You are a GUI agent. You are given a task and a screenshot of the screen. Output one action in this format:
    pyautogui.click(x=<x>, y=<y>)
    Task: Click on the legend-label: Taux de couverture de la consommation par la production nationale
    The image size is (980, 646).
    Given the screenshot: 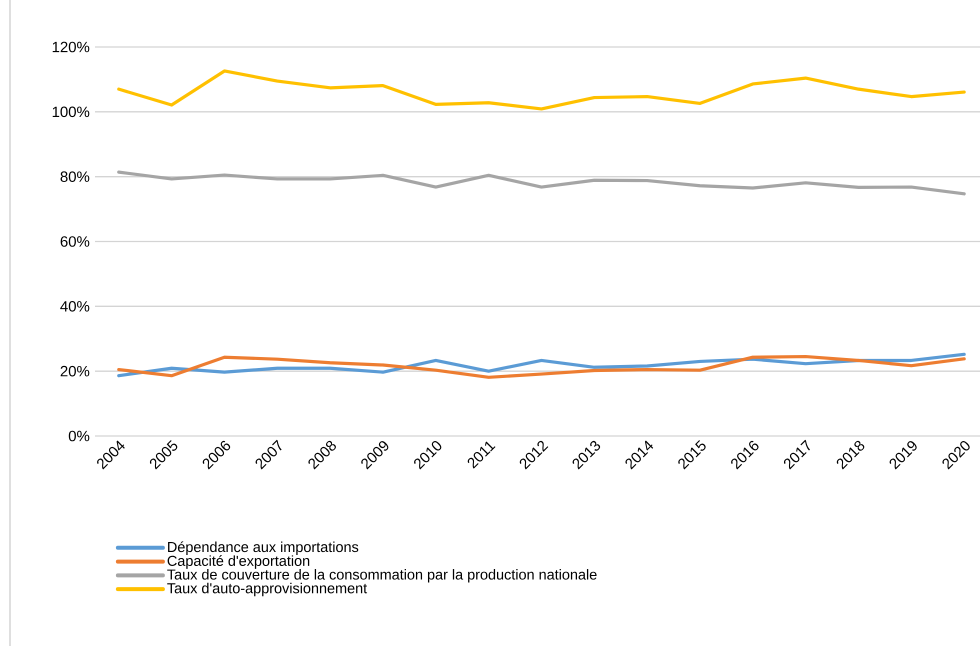 What is the action you would take?
    pyautogui.click(x=382, y=576)
    